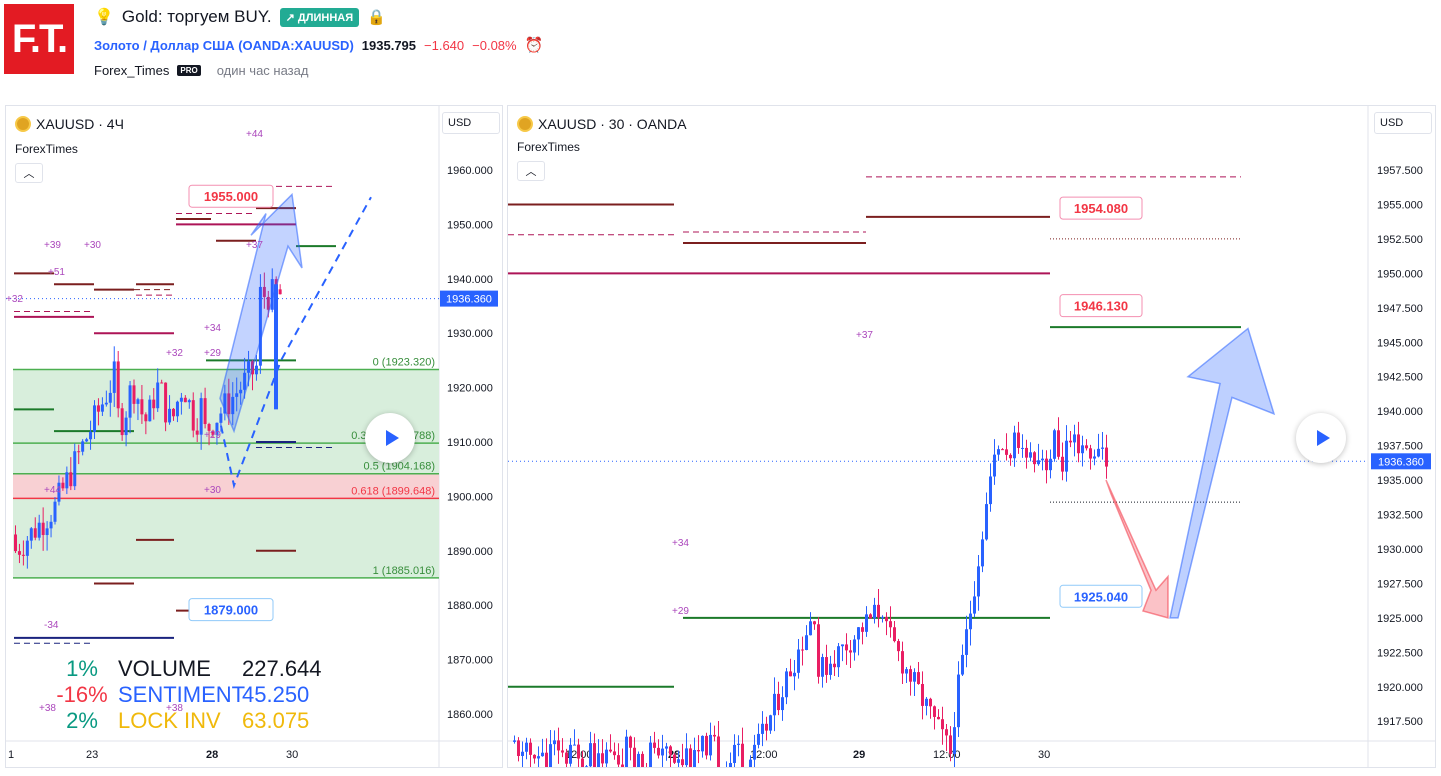 Image resolution: width=1441 pixels, height=776 pixels. What do you see at coordinates (212, 755) in the screenshot?
I see `time-tick: 28` at bounding box center [212, 755].